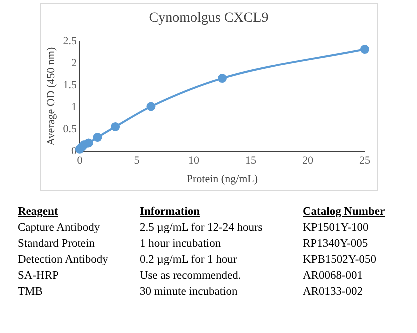  What do you see at coordinates (39, 212) in the screenshot?
I see `text: Reagent` at bounding box center [39, 212].